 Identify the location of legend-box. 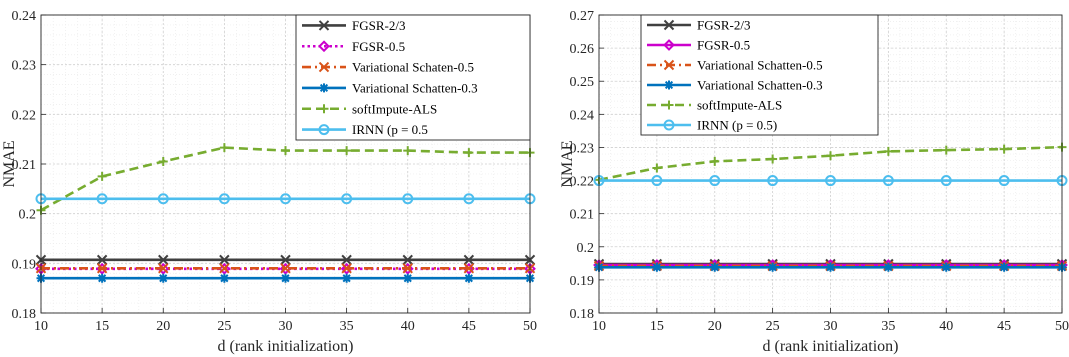
(413, 77).